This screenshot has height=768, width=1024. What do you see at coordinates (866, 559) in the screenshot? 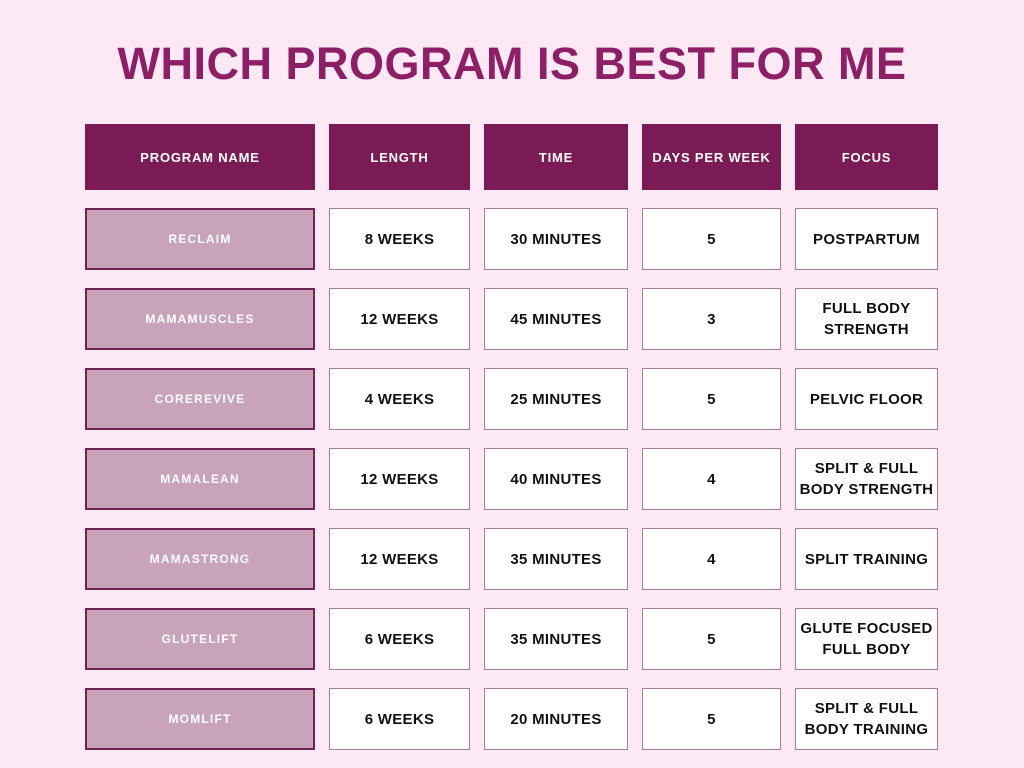
I see `focus-cell: SPLIT TRAINING` at bounding box center [866, 559].